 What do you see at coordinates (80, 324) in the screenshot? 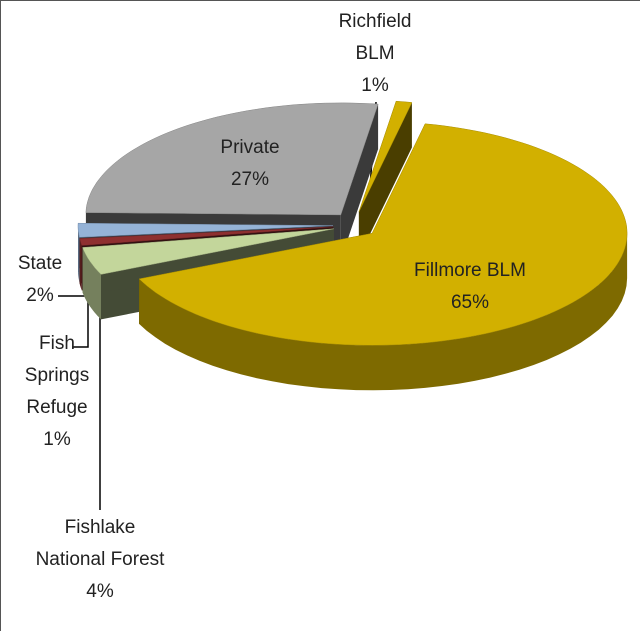
I see `leader-line` at bounding box center [80, 324].